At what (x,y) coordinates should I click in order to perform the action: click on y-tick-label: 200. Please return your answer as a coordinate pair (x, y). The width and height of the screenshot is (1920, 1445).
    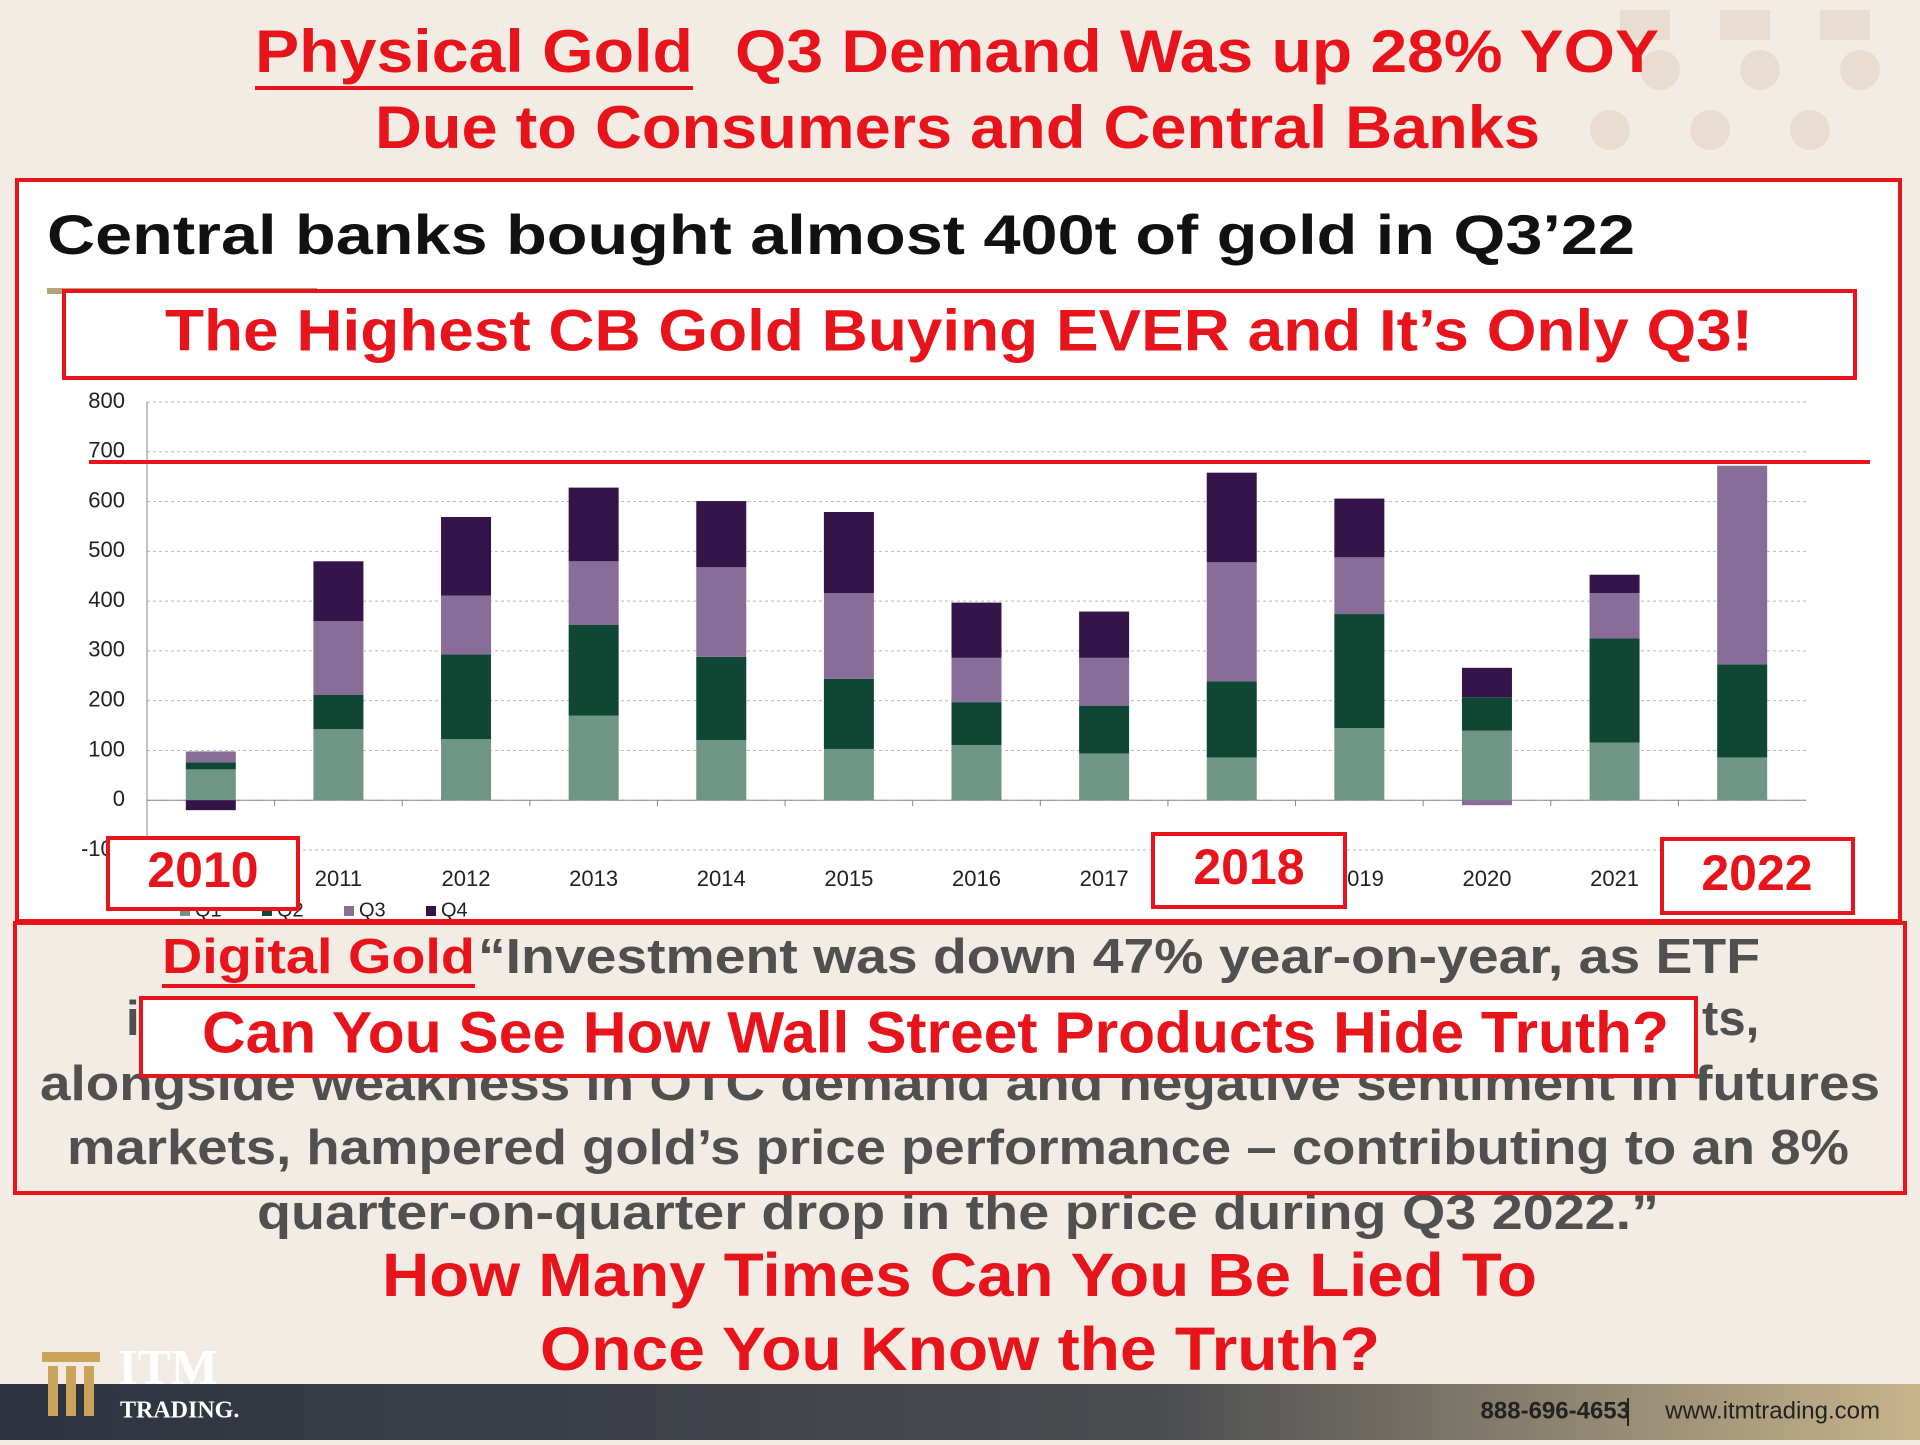
    Looking at the image, I should click on (106, 698).